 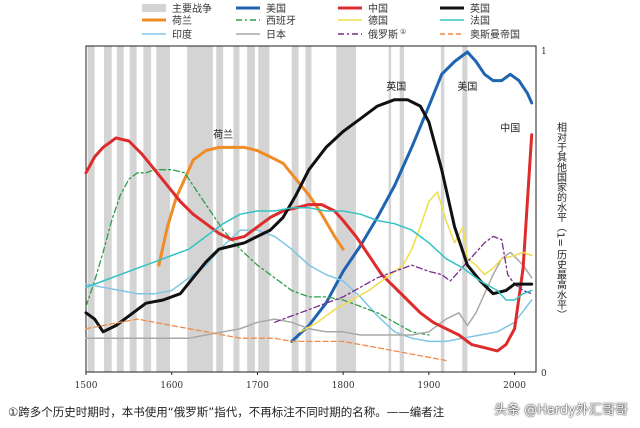 I want to click on legend-item: 奥斯曼帝国, so click(x=480, y=34).